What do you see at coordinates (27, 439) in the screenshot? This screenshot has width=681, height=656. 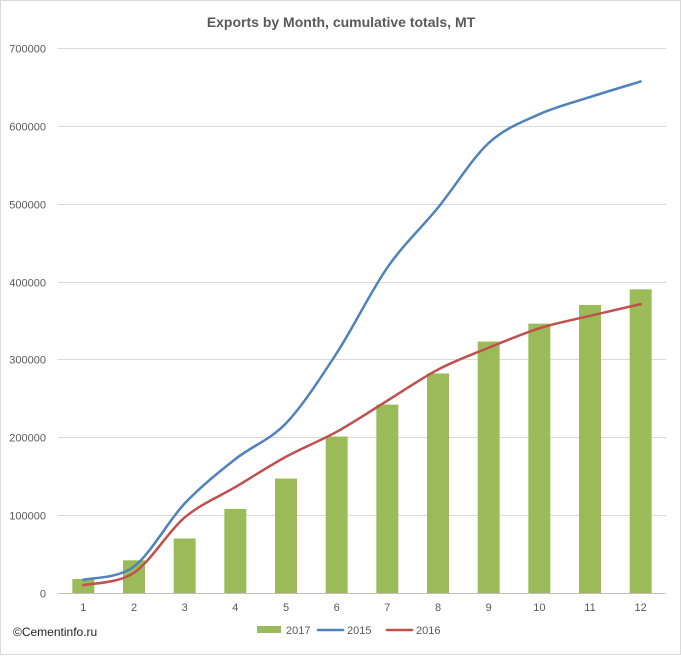 I see `y-tick-label: 200000` at bounding box center [27, 439].